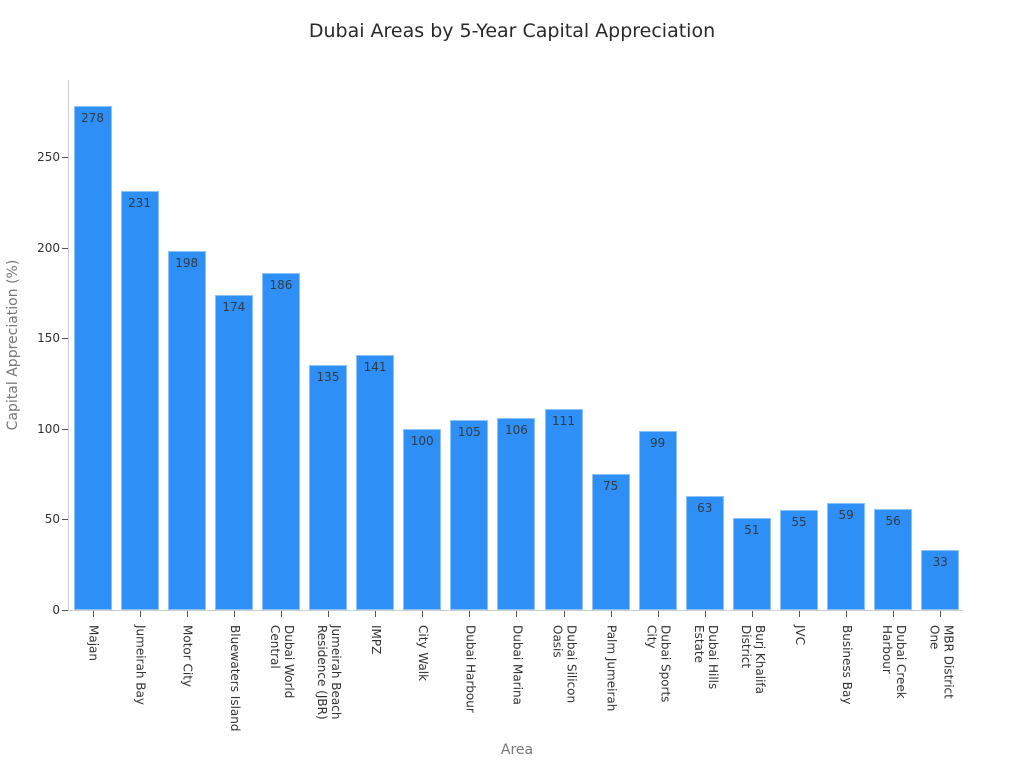 This screenshot has height=768, width=1024. I want to click on bar-value-label: 59, so click(846, 515).